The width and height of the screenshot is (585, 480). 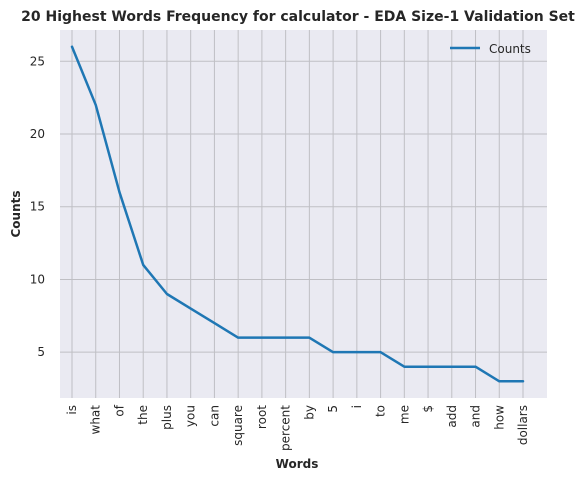 I want to click on x-tick-label: the, so click(x=143, y=415).